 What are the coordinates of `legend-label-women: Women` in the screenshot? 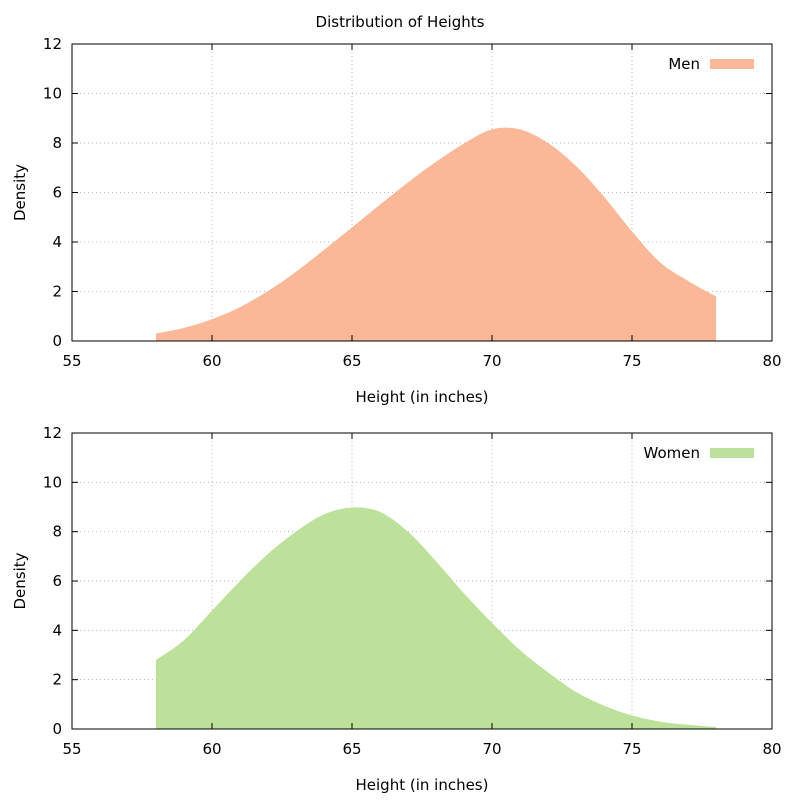 It's located at (672, 453).